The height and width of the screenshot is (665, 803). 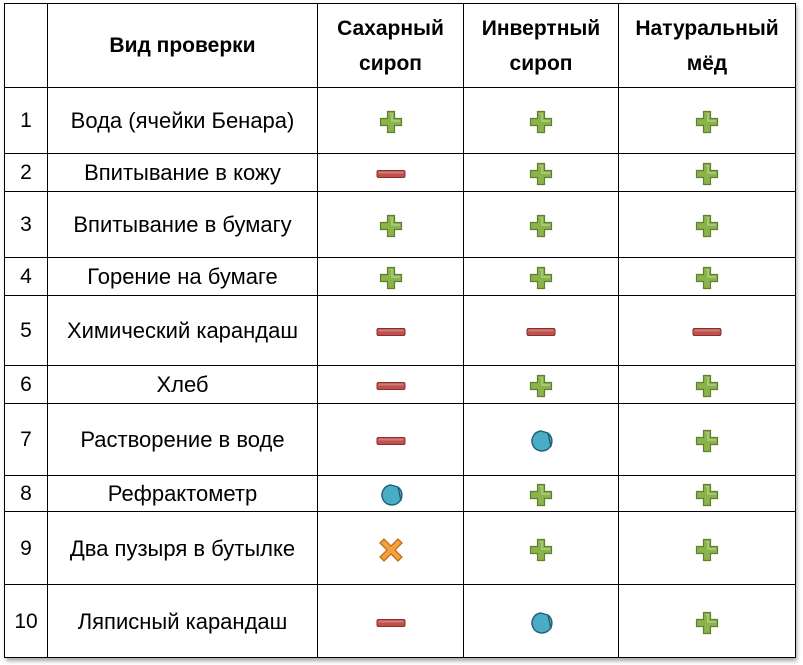 What do you see at coordinates (26, 45) in the screenshot?
I see `header-num` at bounding box center [26, 45].